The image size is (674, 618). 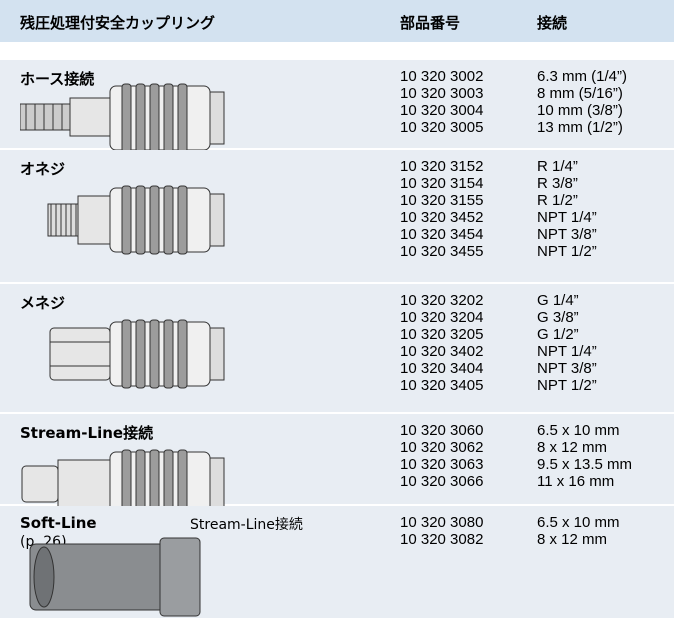 What do you see at coordinates (57, 79) in the screenshot?
I see `section-label: ホース接続` at bounding box center [57, 79].